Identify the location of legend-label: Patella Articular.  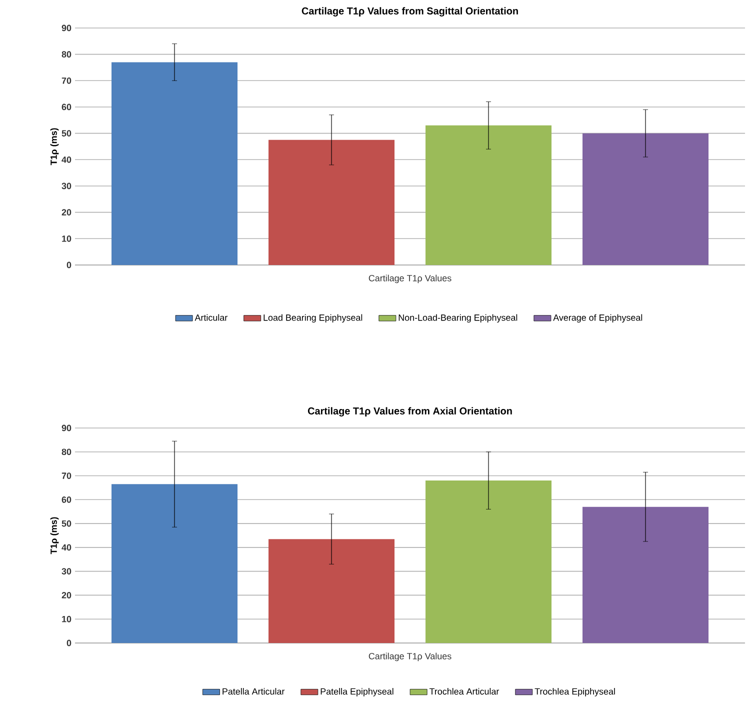
(253, 691).